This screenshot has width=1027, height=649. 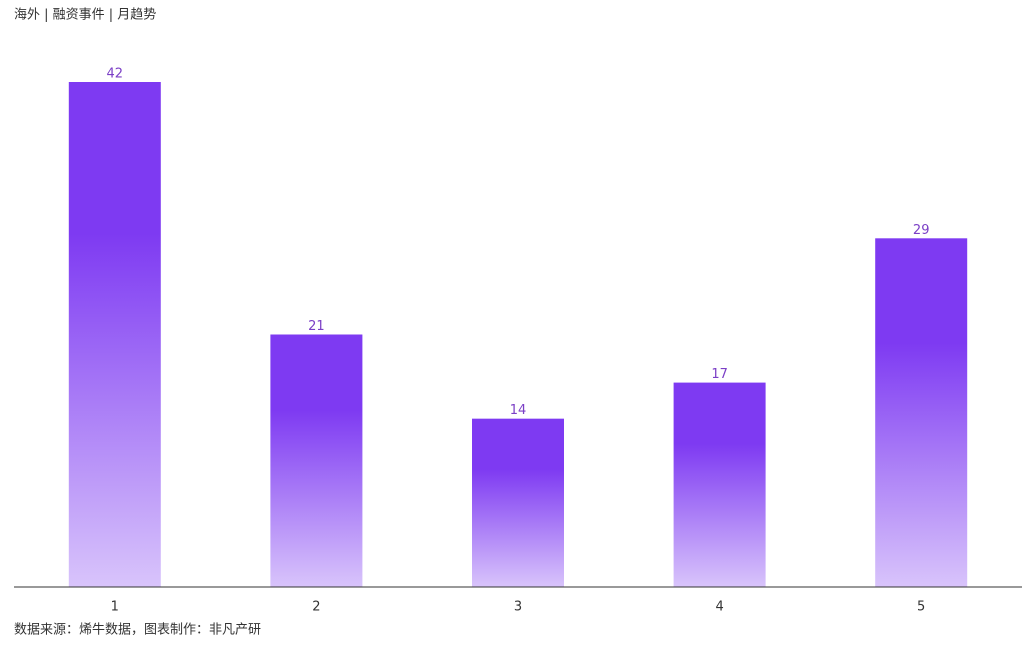 What do you see at coordinates (85, 15) in the screenshot?
I see `chart-title: 海外 | 融资事件 | 月趋势` at bounding box center [85, 15].